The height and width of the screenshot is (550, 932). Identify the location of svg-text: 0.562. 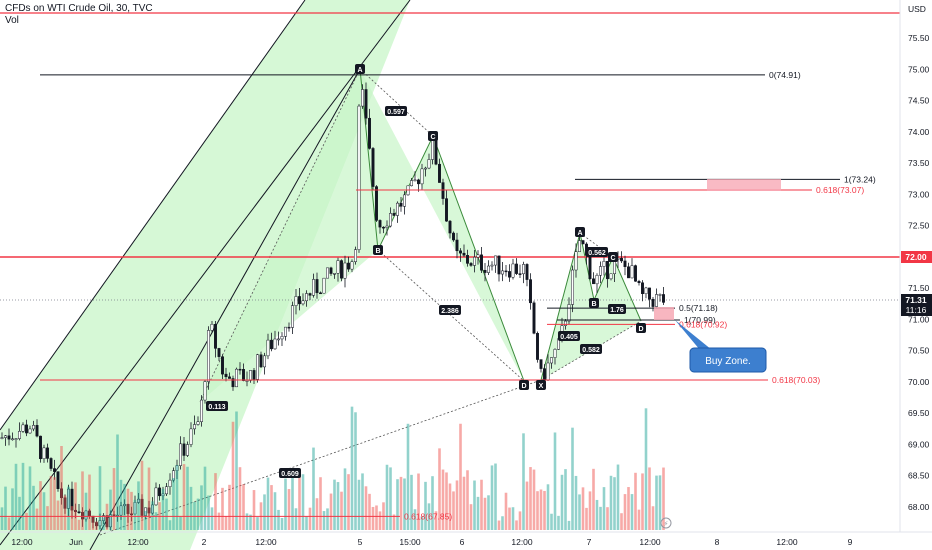
(597, 253).